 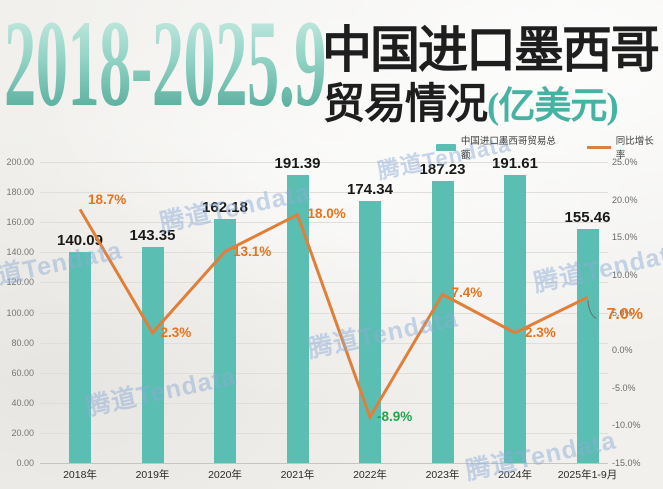 I want to click on x-axis-label: 2018年, so click(x=80, y=475).